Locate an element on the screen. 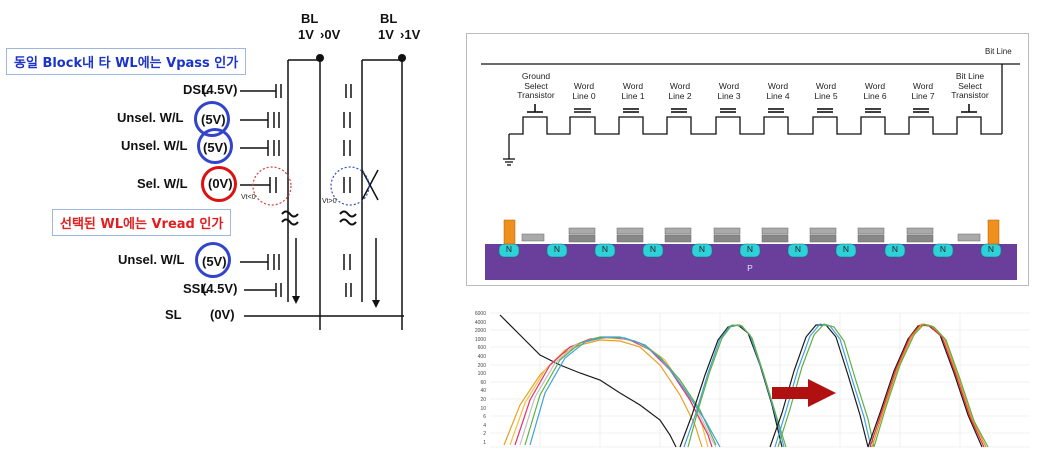 The height and width of the screenshot is (459, 1051). bl1-voltage: 1V is located at coordinates (306, 34).